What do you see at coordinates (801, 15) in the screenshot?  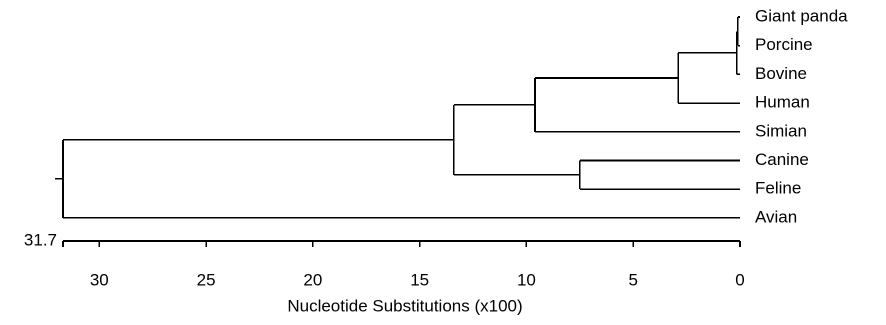 I see `leaf-label: Giant panda` at bounding box center [801, 15].